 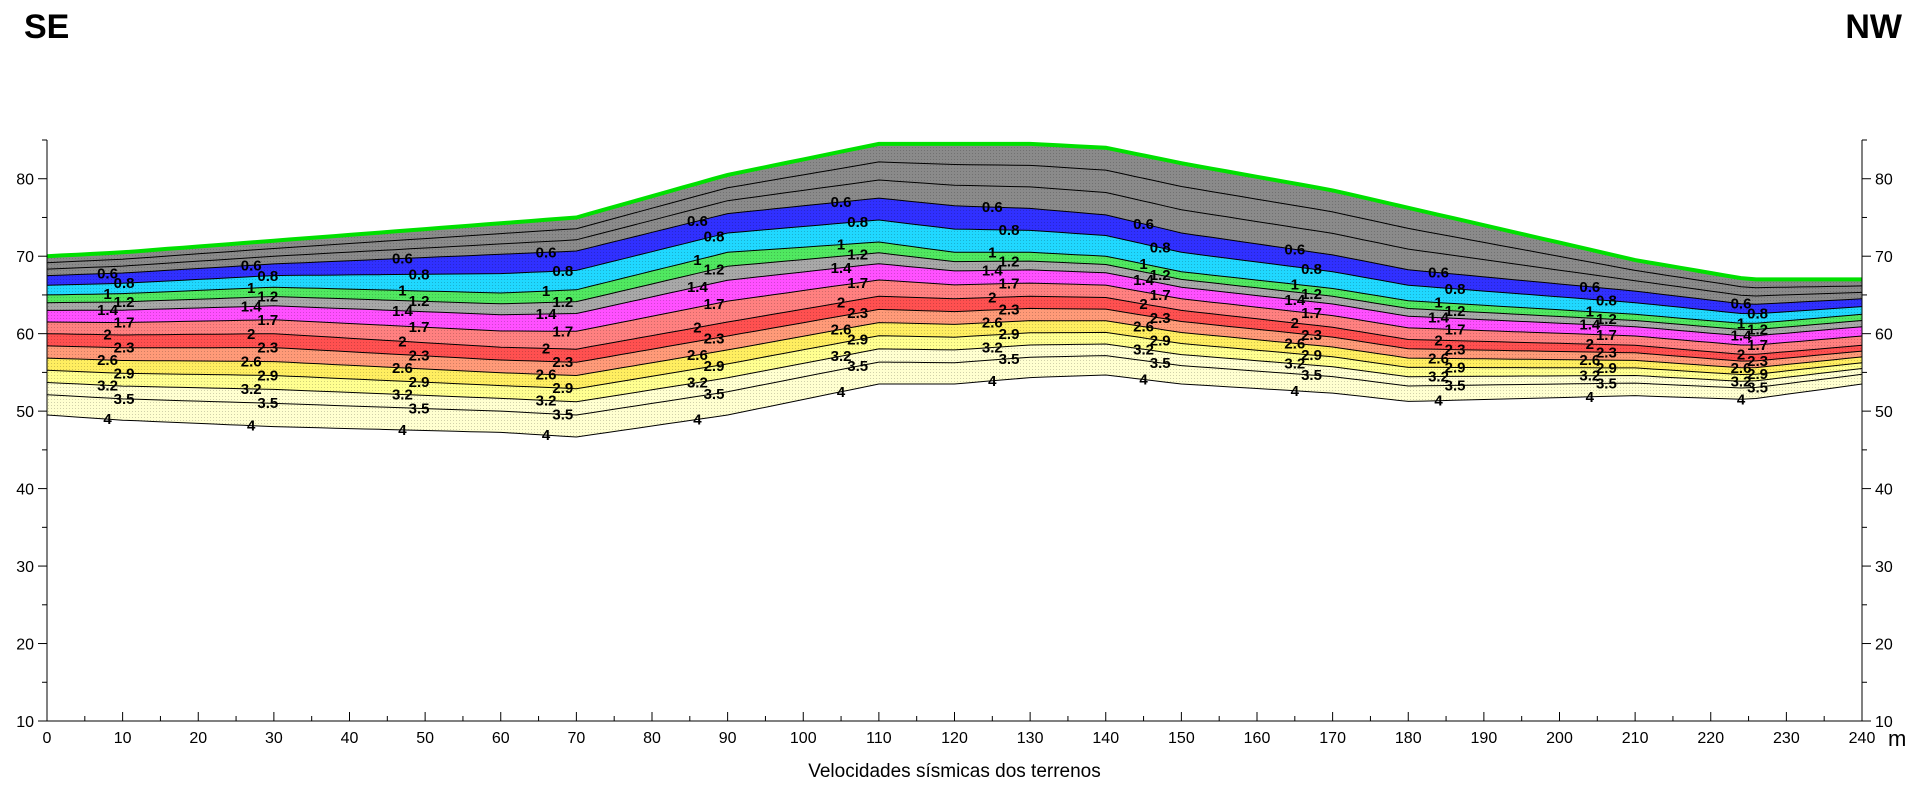 I want to click on x-tick-label: 130, so click(x=1030, y=738).